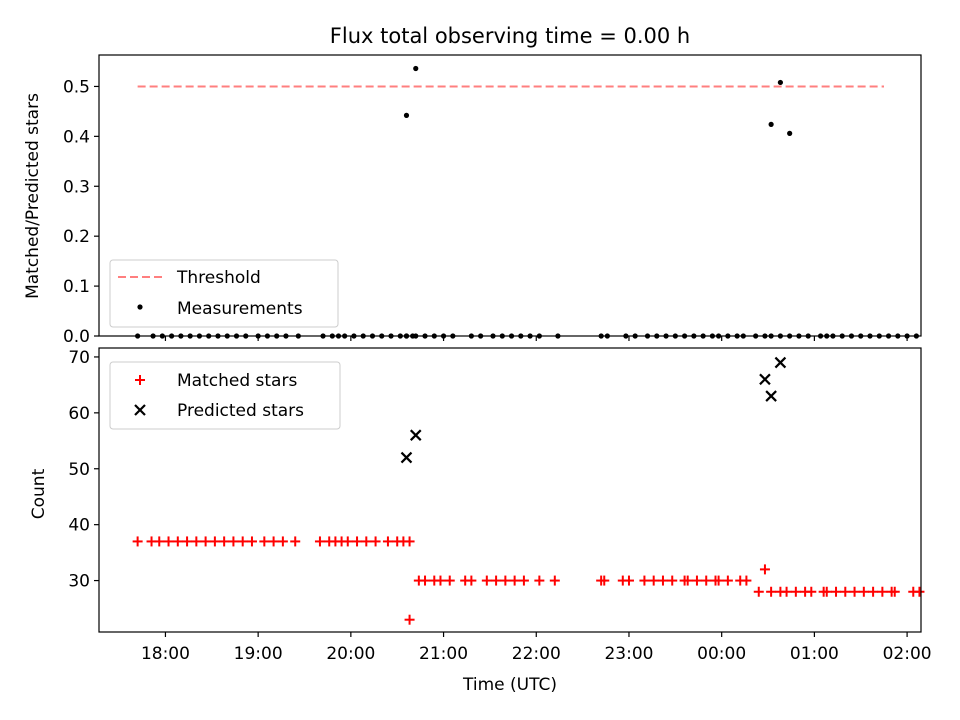 This screenshot has width=960, height=720. What do you see at coordinates (79, 526) in the screenshot?
I see `y-tick-label: 40` at bounding box center [79, 526].